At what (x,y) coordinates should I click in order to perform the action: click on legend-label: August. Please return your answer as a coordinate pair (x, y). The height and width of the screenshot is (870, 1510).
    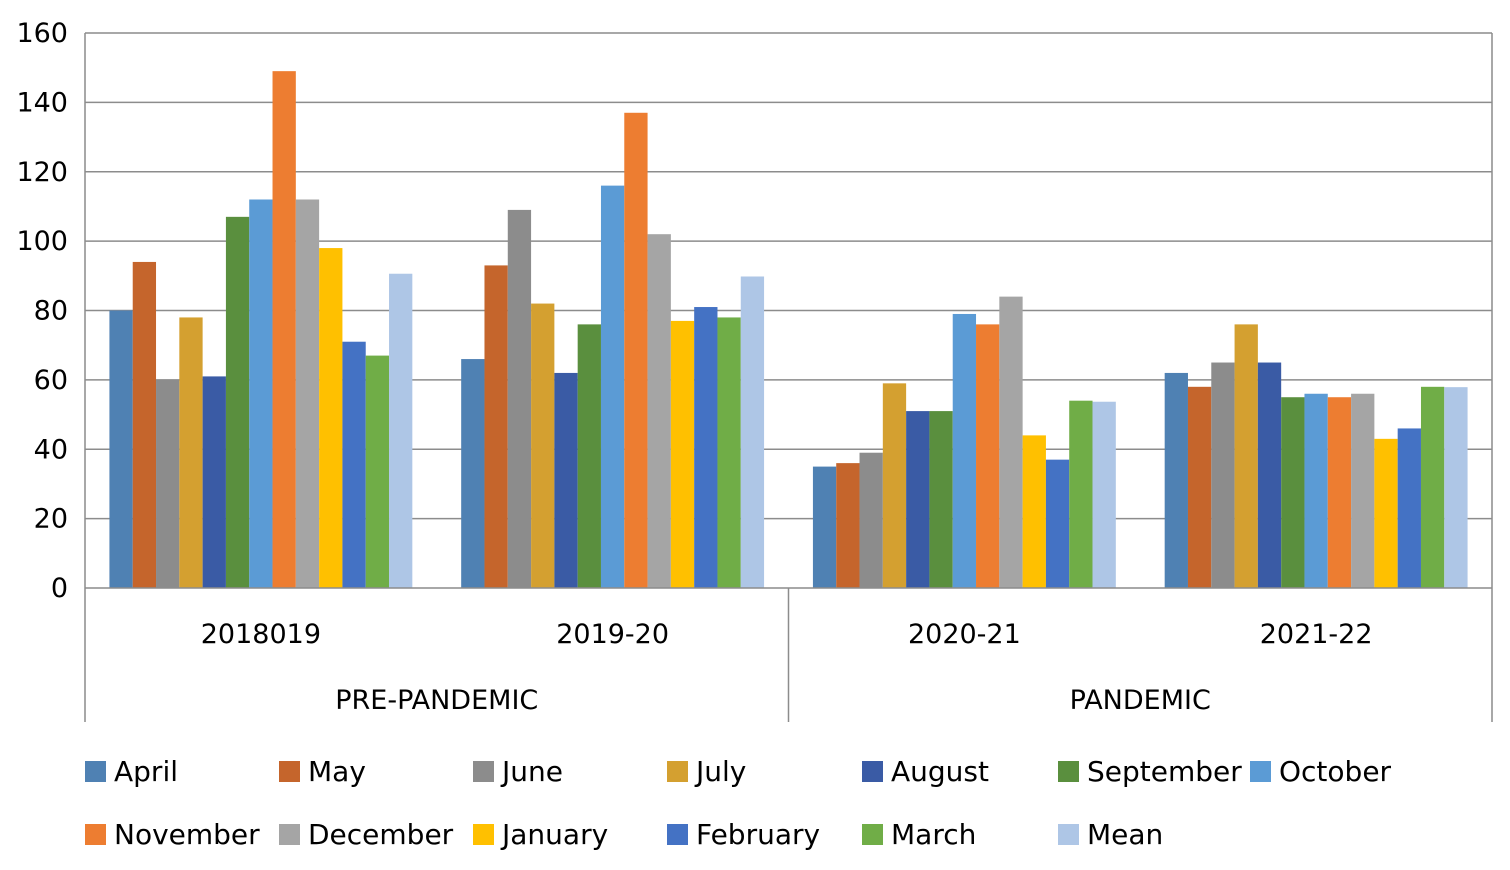
    Looking at the image, I should click on (940, 771).